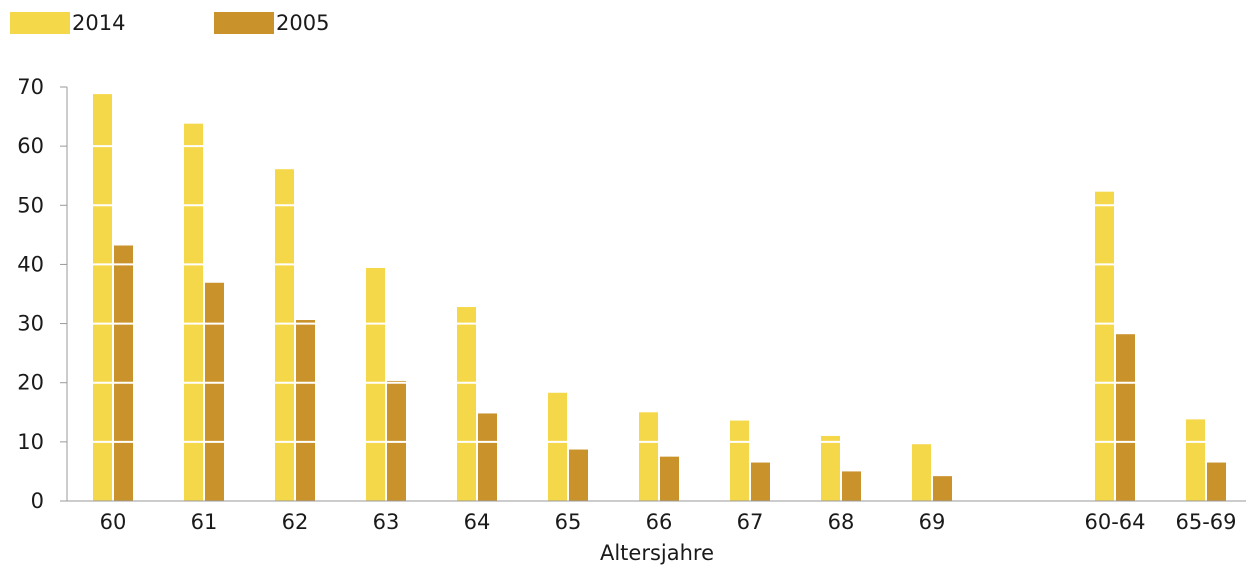 The image size is (1246, 565). What do you see at coordinates (204, 522) in the screenshot?
I see `x-tick-label: 61` at bounding box center [204, 522].